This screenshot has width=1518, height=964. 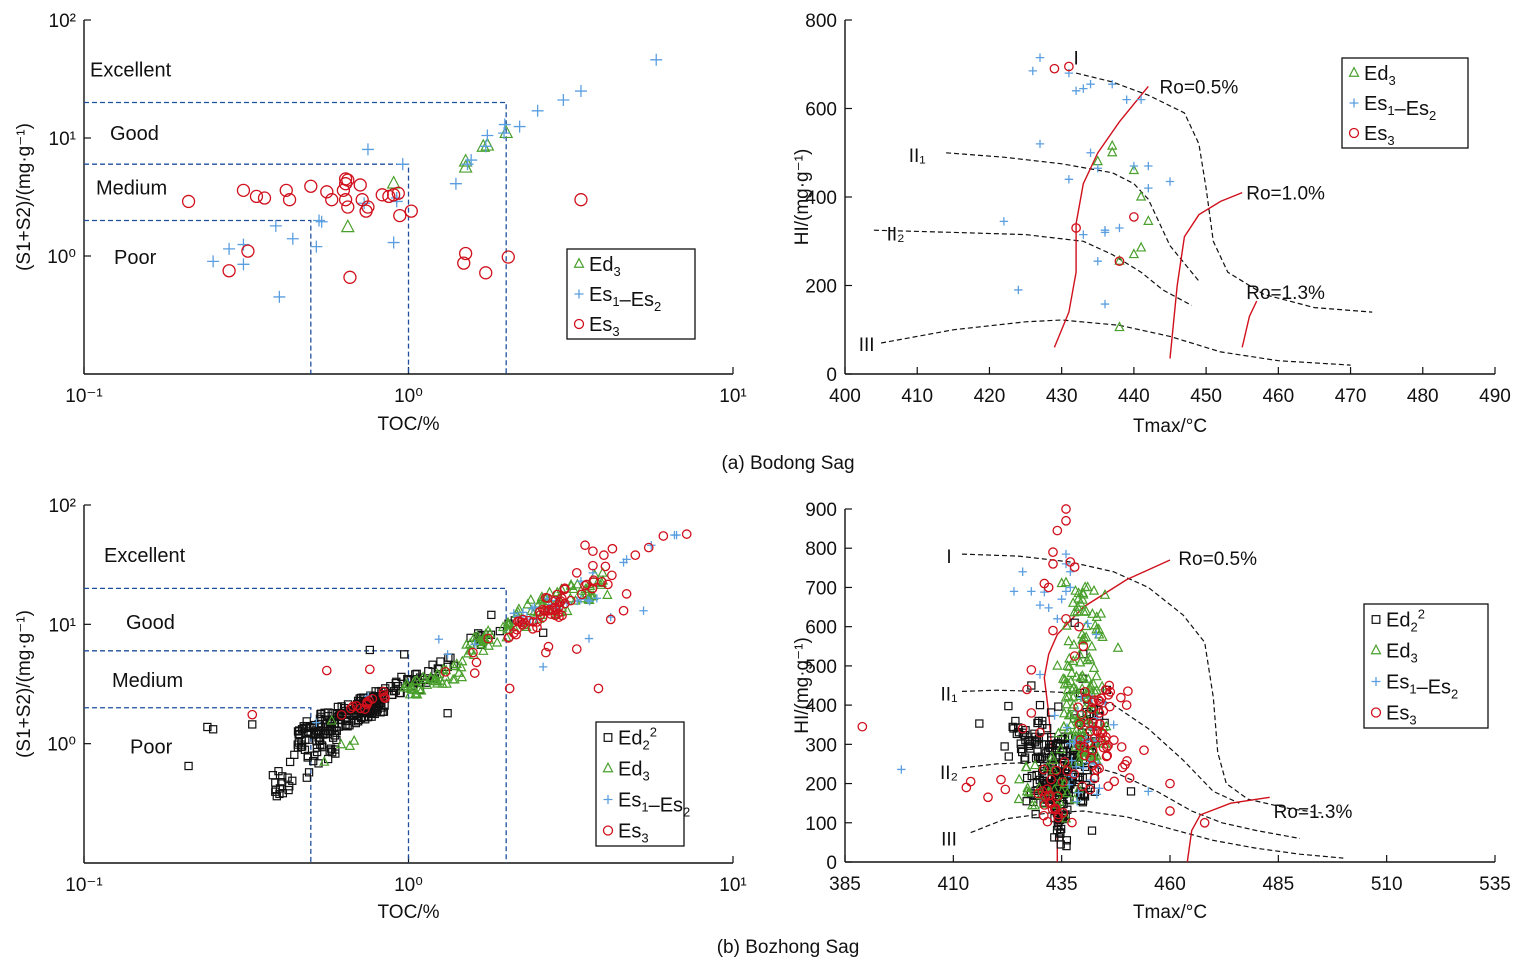 I want to click on x-tick-label: 435, so click(x=1062, y=884).